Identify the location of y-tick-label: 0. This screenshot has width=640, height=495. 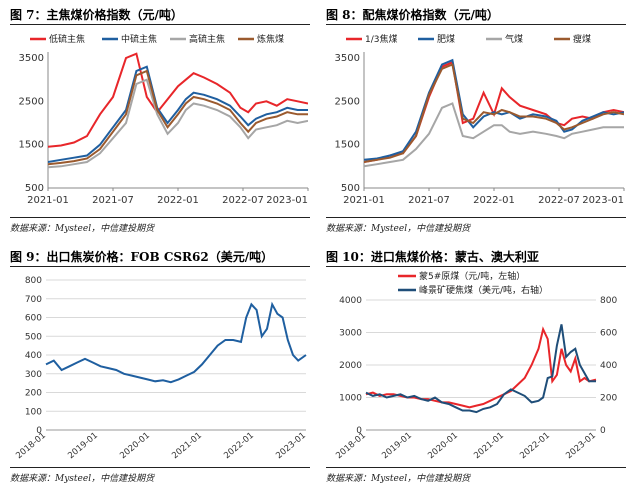
(39, 431).